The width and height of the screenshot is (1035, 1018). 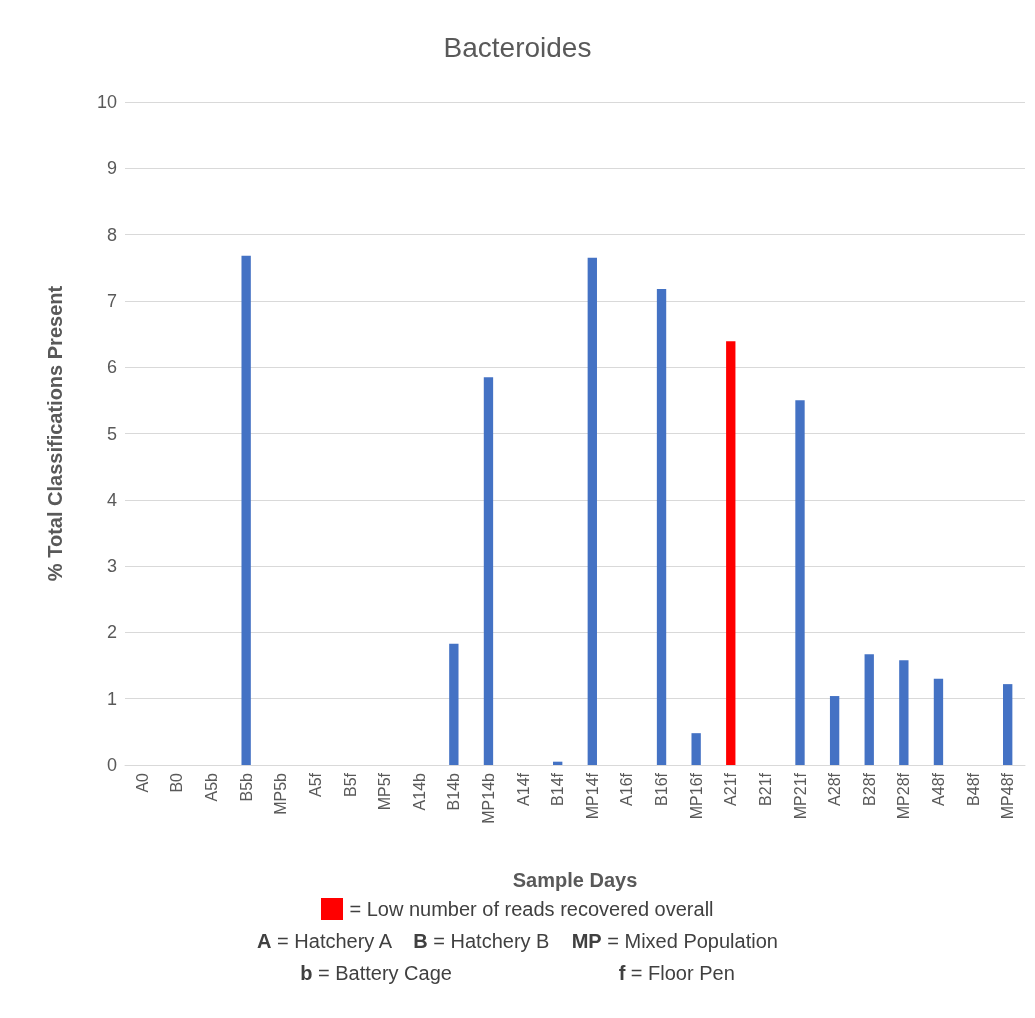 What do you see at coordinates (55, 433) in the screenshot?
I see `y-axis-title: % Total Classifications Present` at bounding box center [55, 433].